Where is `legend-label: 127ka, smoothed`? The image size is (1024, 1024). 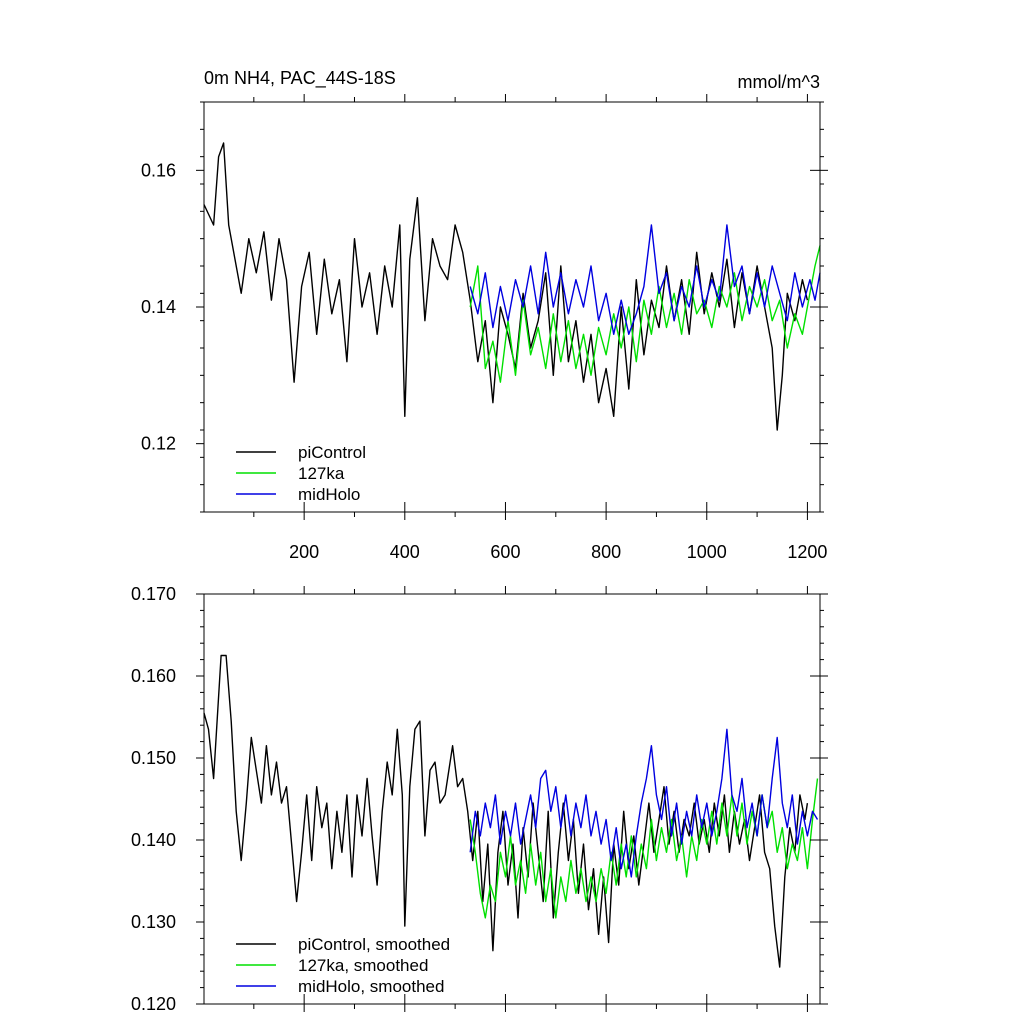 legend-label: 127ka, smoothed is located at coordinates (363, 965).